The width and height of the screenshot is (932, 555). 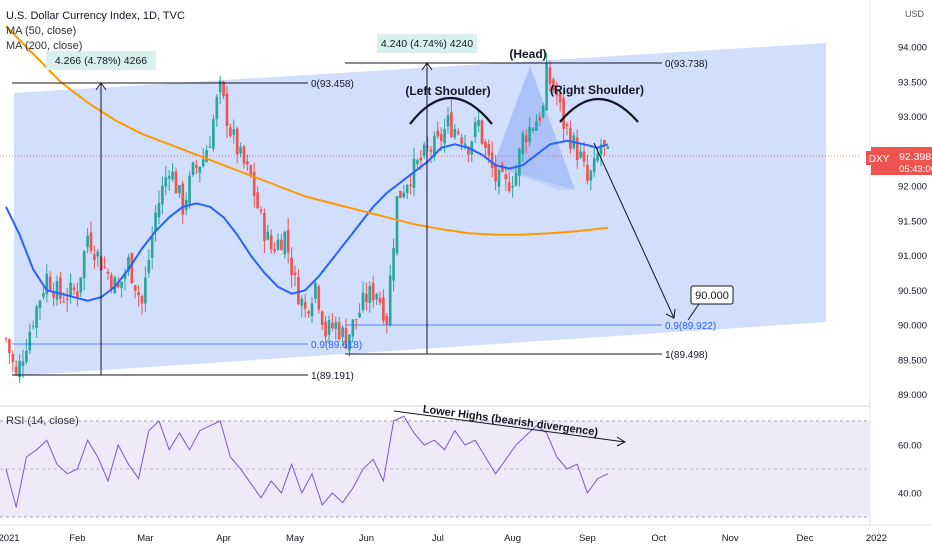 I want to click on time-tick-label: Mar, so click(x=145, y=538).